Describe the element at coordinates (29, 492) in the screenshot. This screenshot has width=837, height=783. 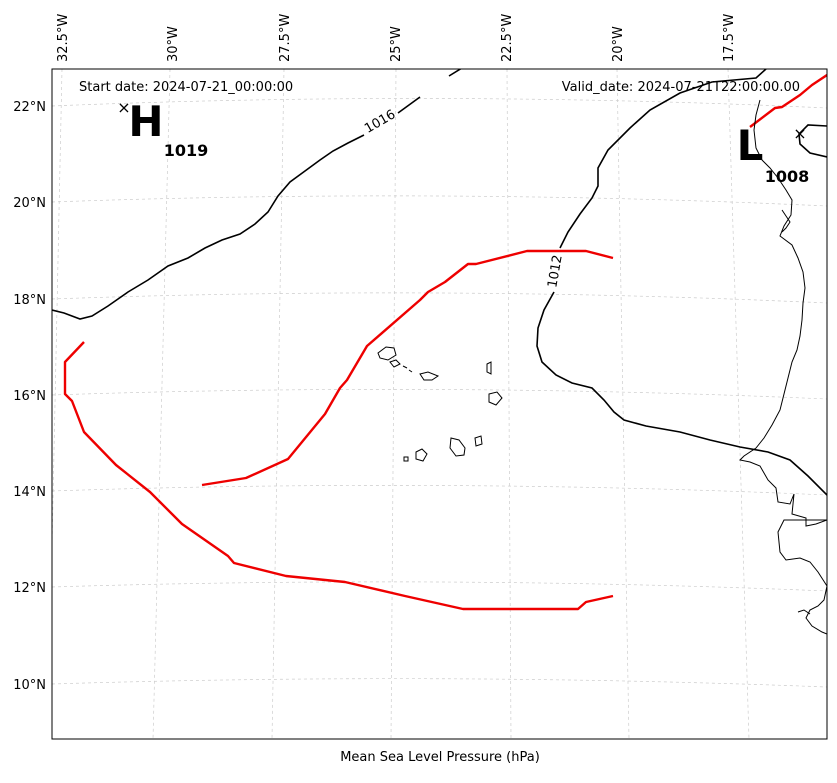
I see `lat-tick-label: 14°N` at that location.